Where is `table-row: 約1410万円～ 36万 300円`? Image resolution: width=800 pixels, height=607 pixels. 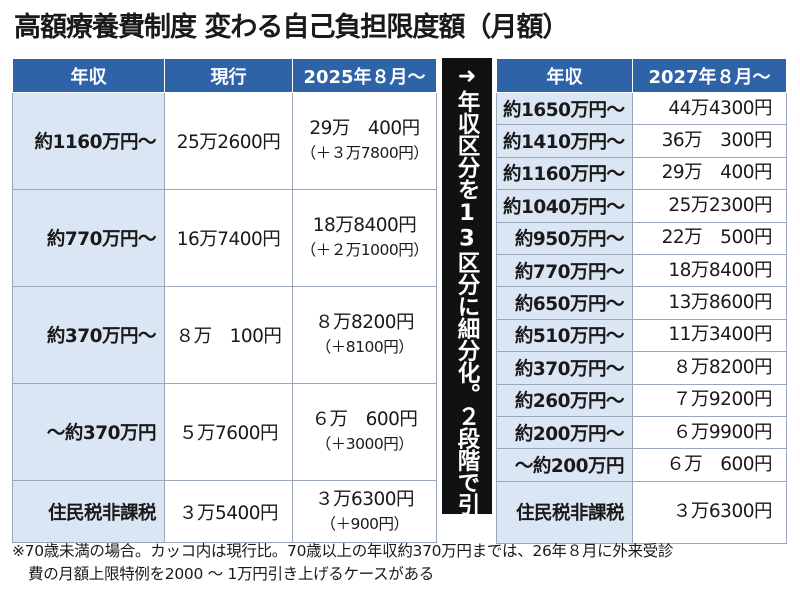
table-row: 約1410万円～ 36万 300円 is located at coordinates (641, 141).